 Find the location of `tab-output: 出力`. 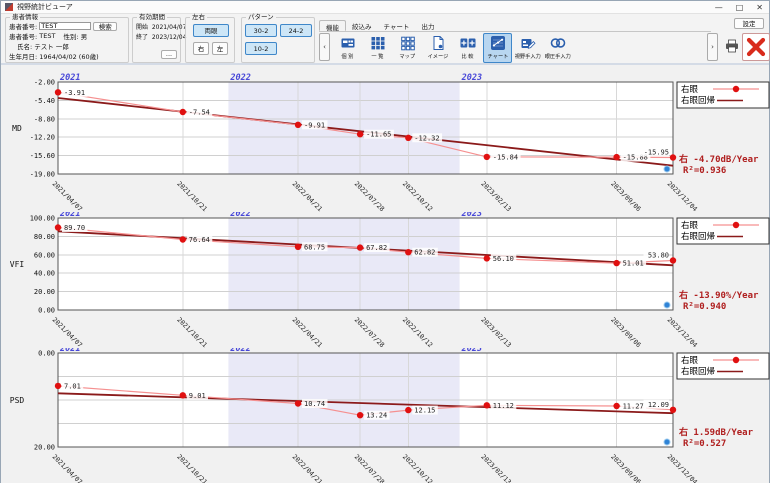

tab-output: 出力 is located at coordinates (428, 27).